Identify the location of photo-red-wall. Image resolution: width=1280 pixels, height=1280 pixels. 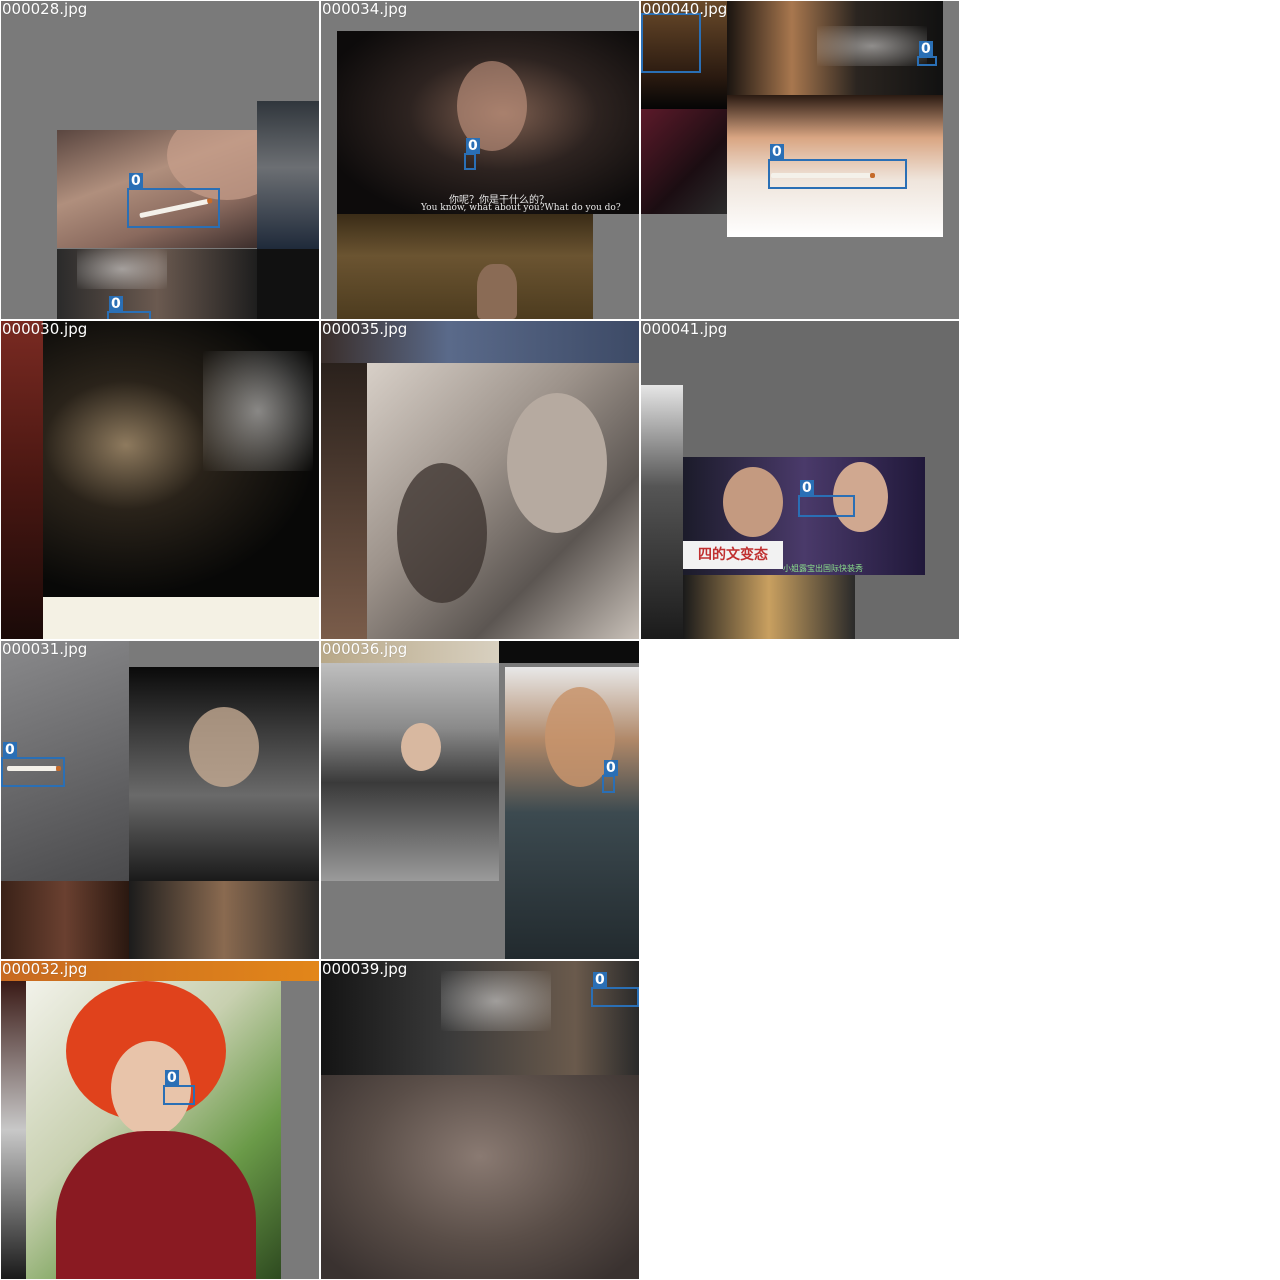
(22, 480).